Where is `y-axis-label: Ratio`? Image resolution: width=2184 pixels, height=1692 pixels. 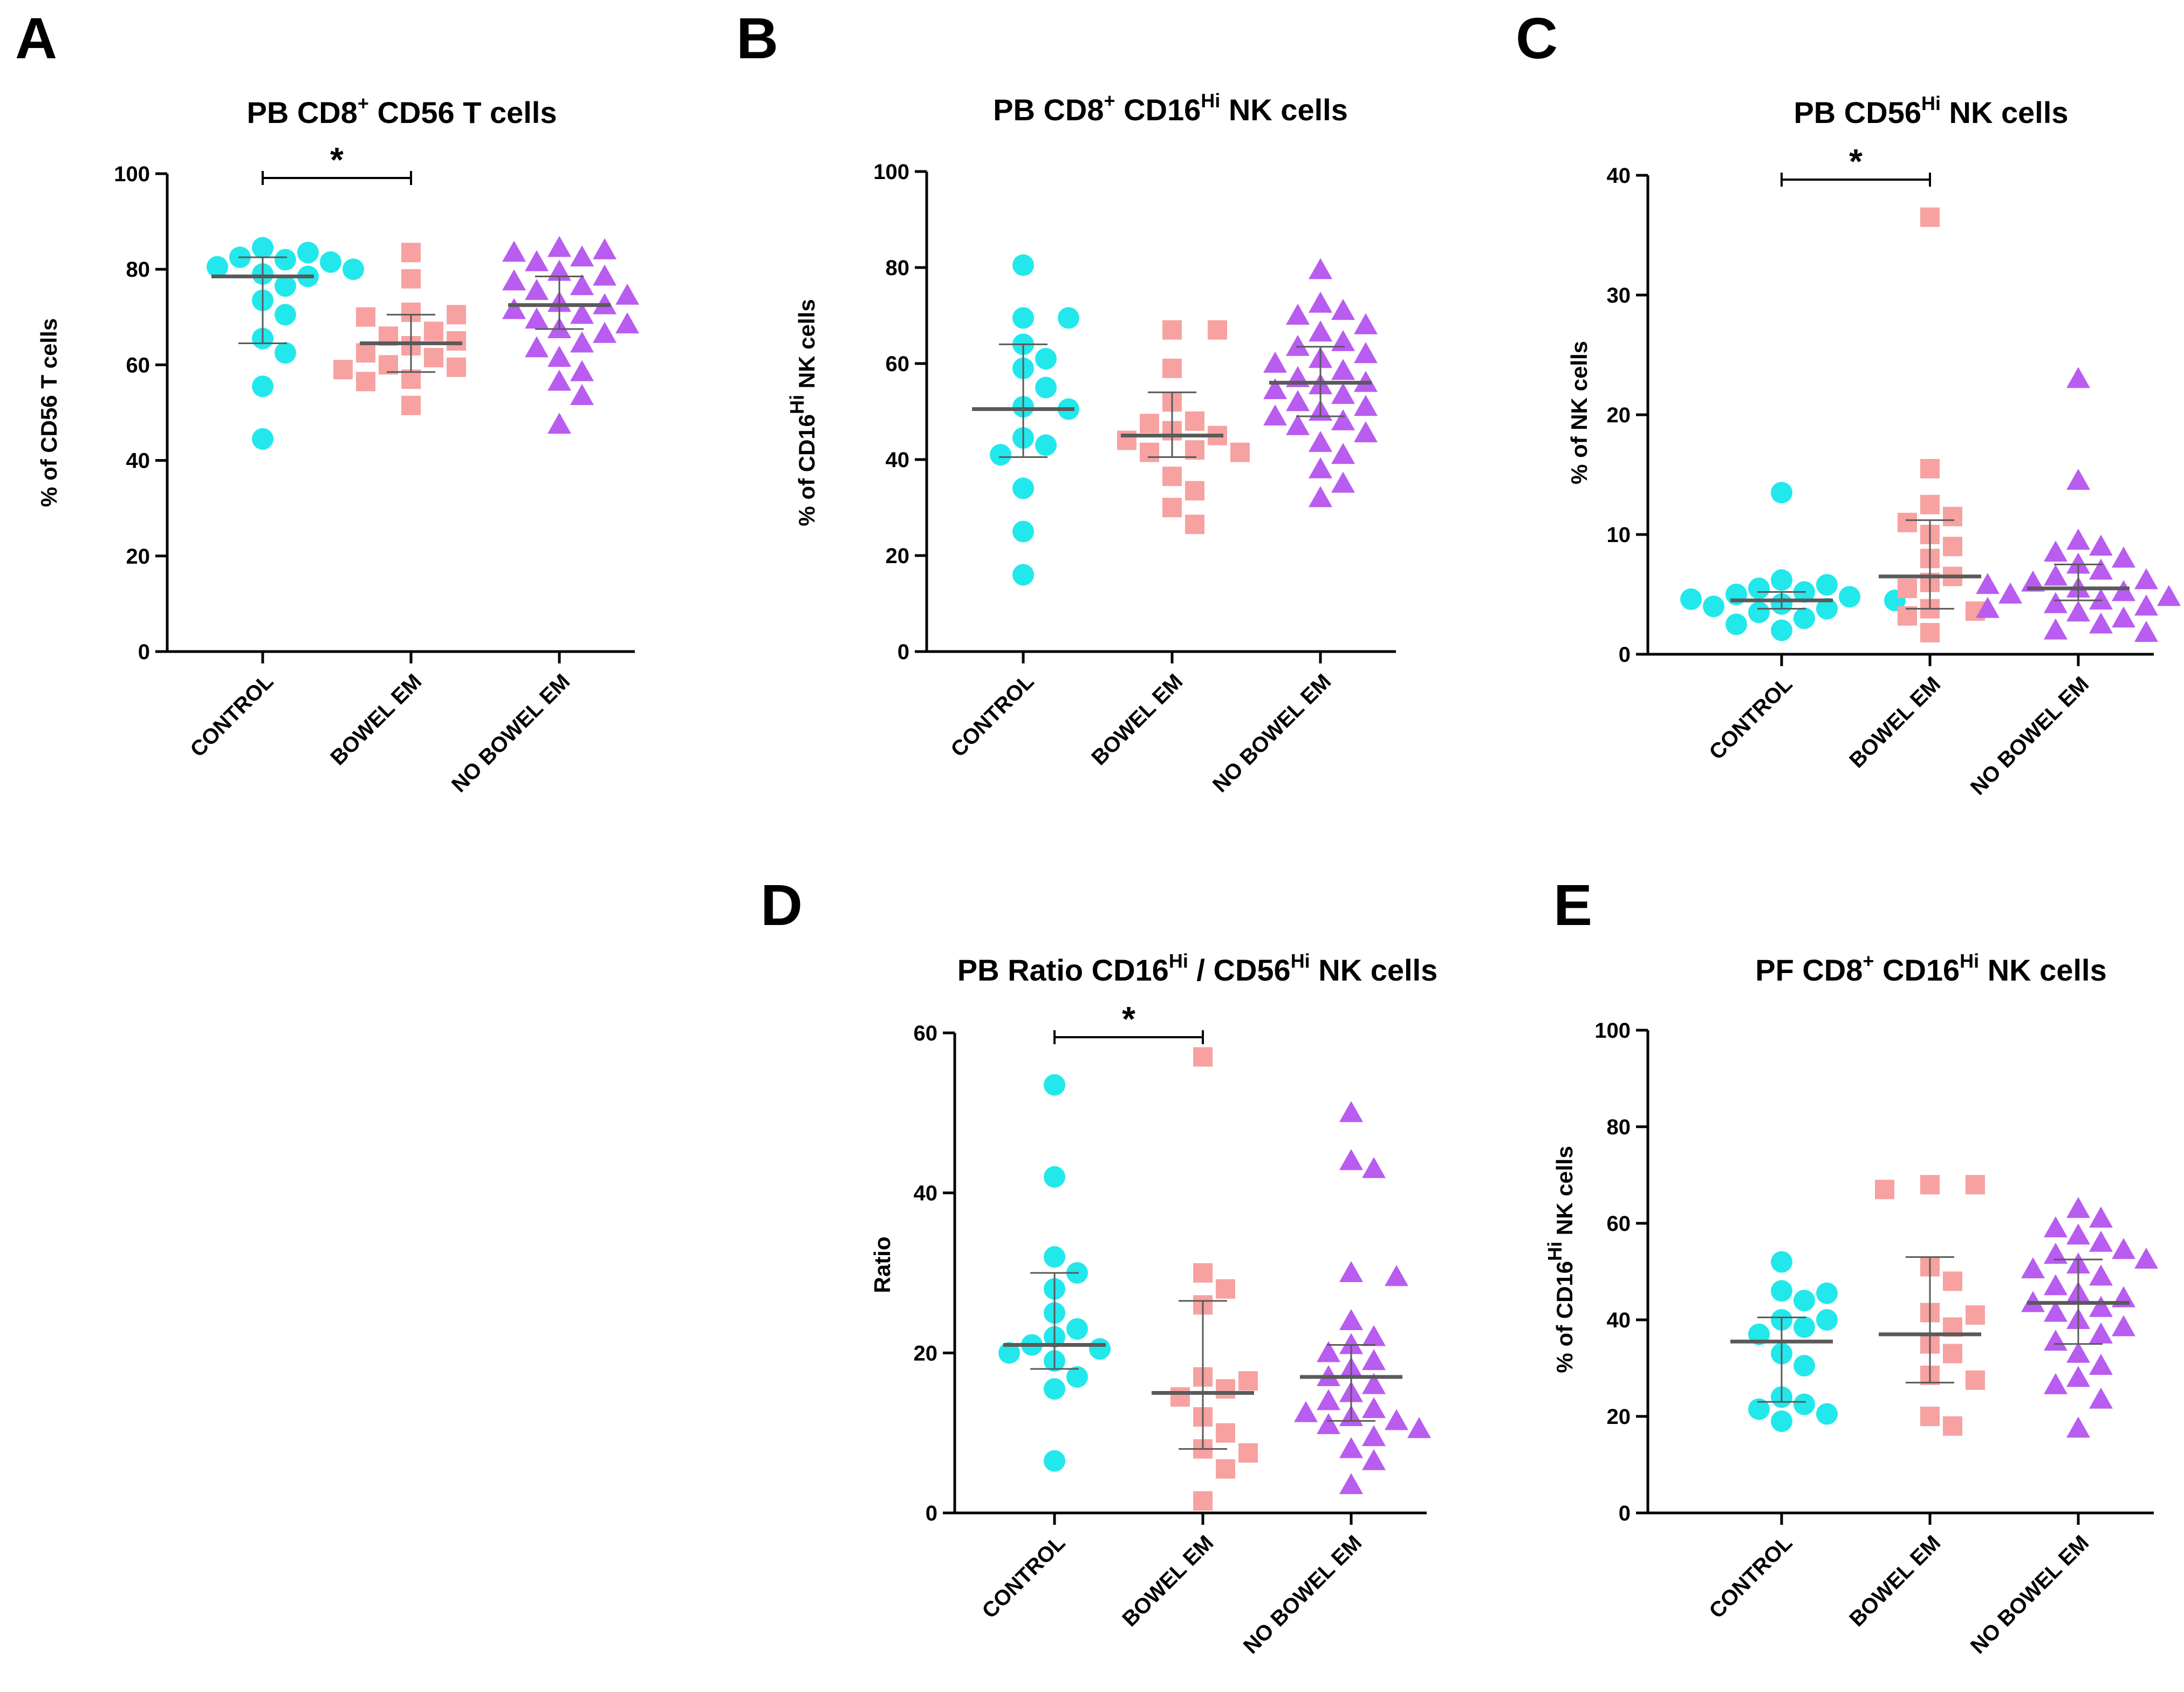
y-axis-label: Ratio is located at coordinates (883, 1265).